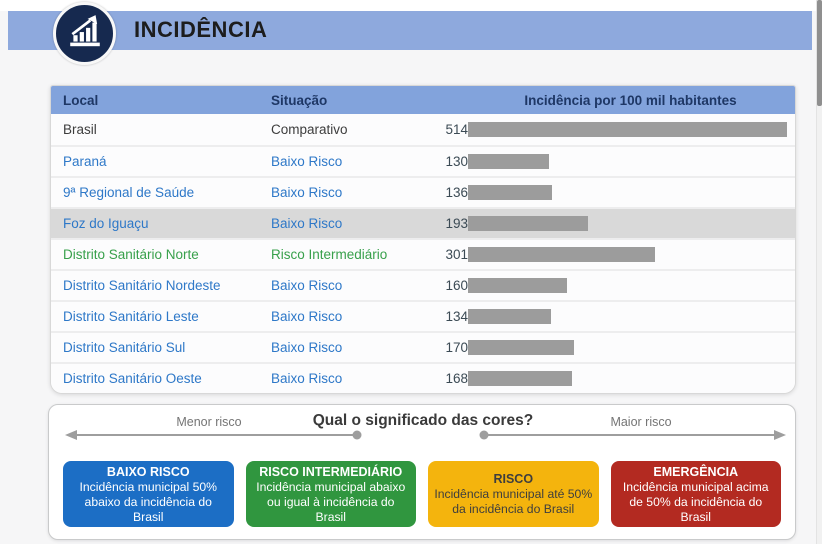 The height and width of the screenshot is (544, 822). What do you see at coordinates (456, 316) in the screenshot?
I see `cell-value: 134` at bounding box center [456, 316].